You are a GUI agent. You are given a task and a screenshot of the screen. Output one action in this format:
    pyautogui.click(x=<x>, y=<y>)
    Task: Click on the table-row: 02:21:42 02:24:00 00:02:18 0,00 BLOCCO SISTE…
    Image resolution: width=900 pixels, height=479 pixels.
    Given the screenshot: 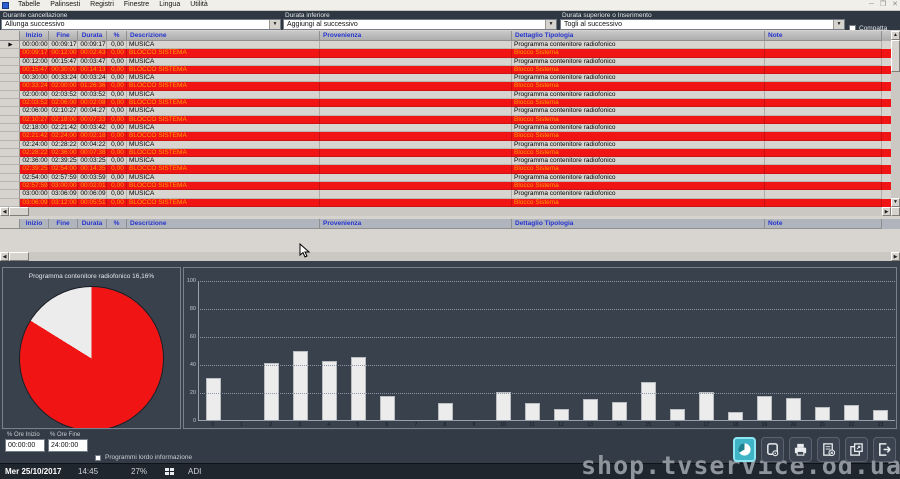 What is the action you would take?
    pyautogui.click(x=445, y=136)
    